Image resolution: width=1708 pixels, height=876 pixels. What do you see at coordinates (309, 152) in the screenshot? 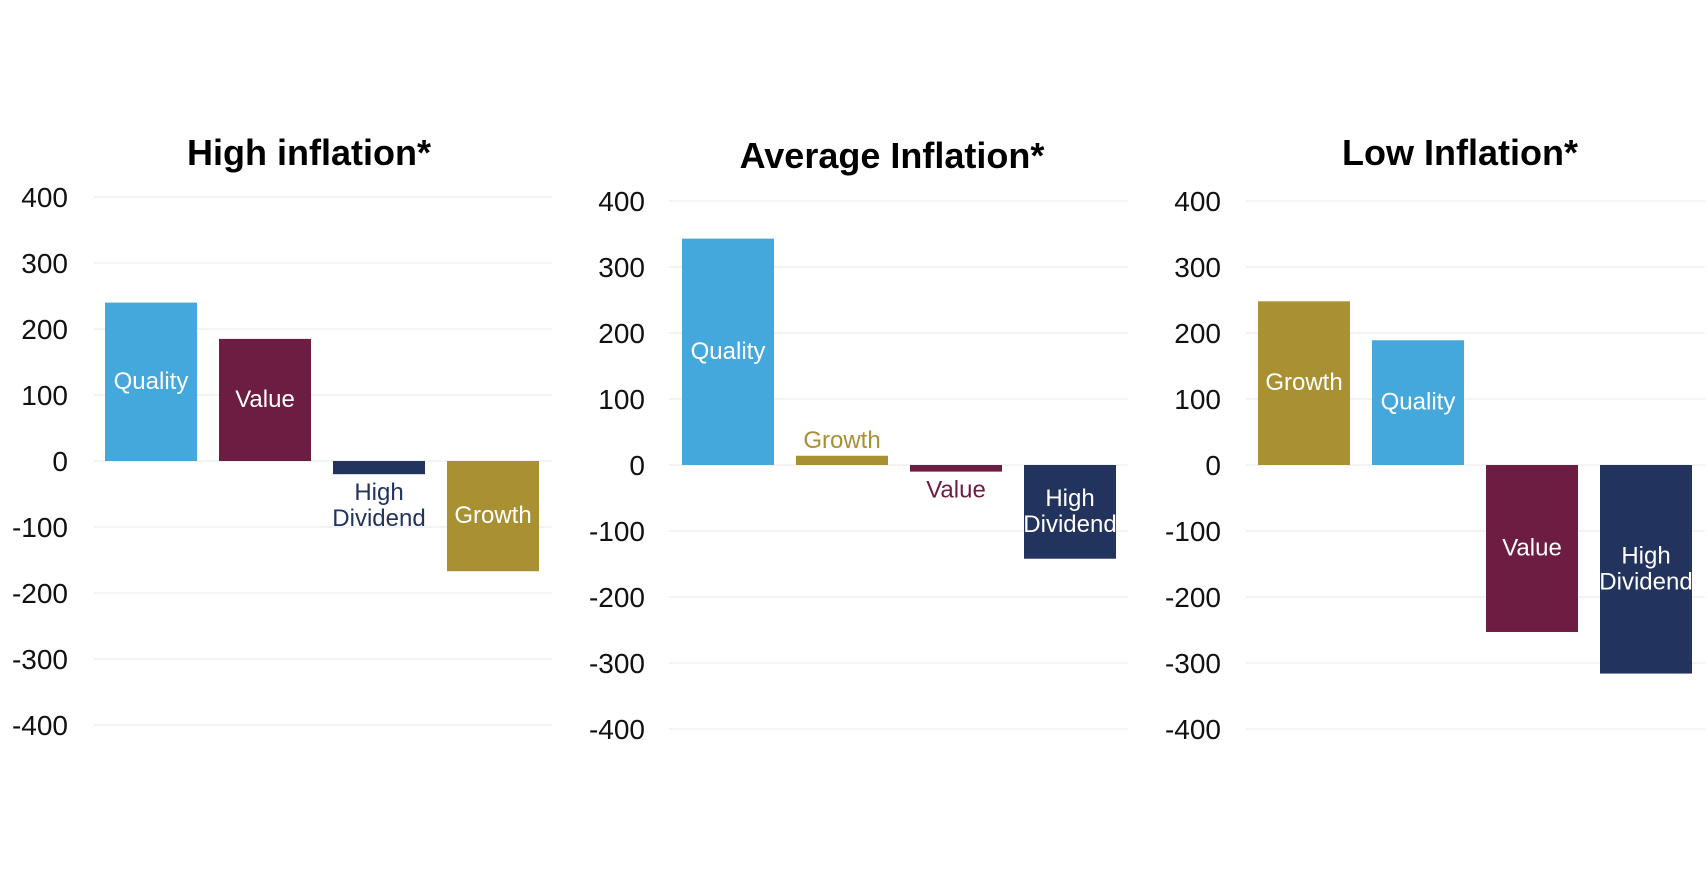
I see `chart-title: High inflation*` at bounding box center [309, 152].